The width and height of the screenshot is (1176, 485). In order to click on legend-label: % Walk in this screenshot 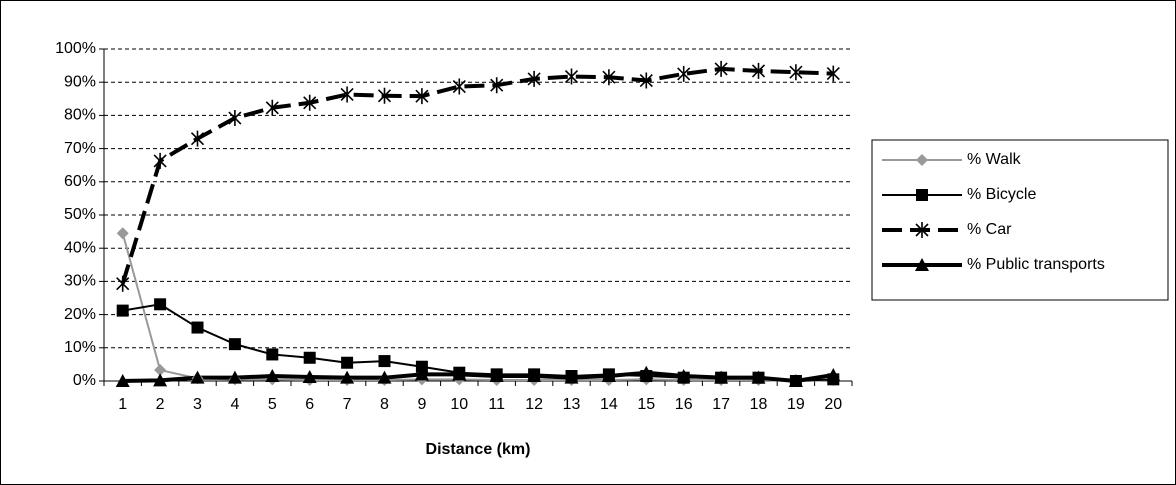, I will do `click(994, 159)`.